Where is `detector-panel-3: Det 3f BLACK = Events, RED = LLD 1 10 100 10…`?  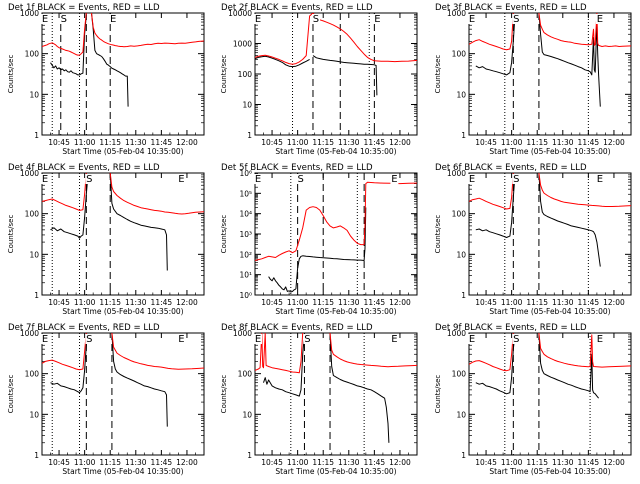 detector-panel-3: Det 3f BLACK = Events, RED = LLD 1 10 100 10… is located at coordinates (533, 79).